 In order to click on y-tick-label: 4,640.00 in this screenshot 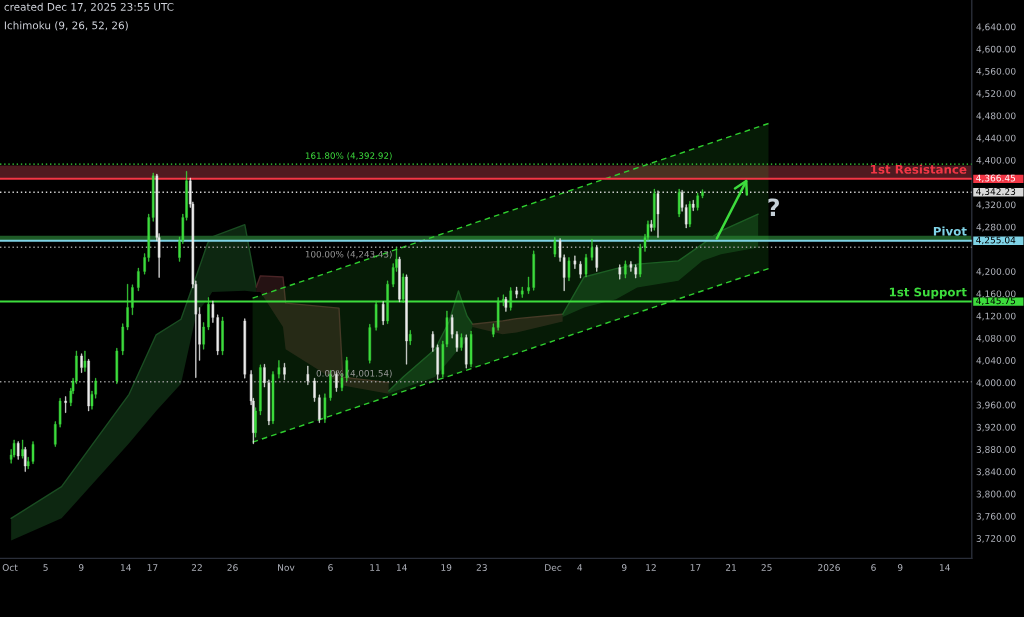, I will do `click(996, 27)`.